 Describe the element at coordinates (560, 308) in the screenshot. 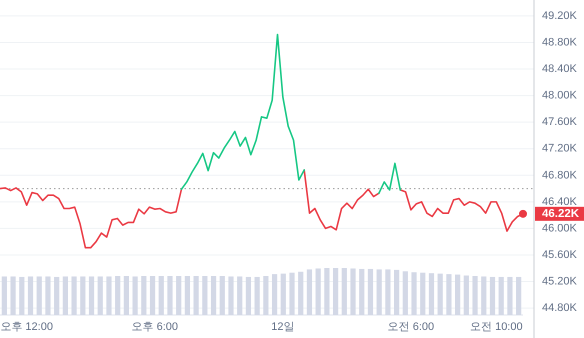

I see `y-tick-label: 44.80K` at that location.